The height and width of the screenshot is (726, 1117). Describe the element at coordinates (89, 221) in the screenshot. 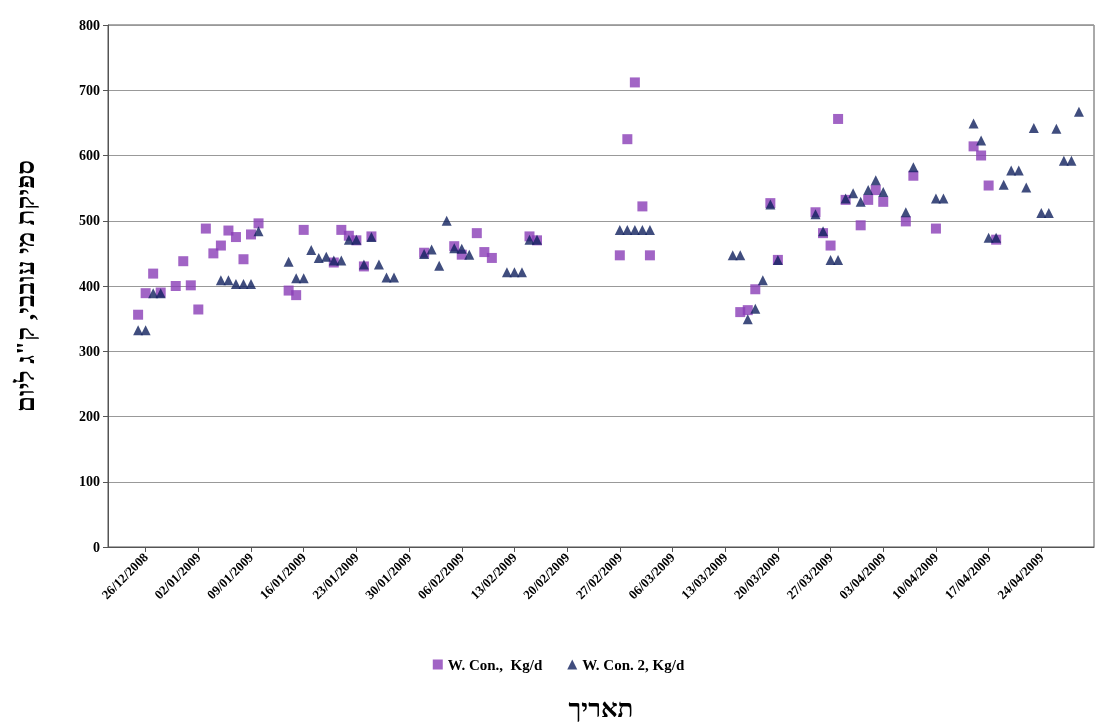

I see `y-tick-label: 500` at that location.